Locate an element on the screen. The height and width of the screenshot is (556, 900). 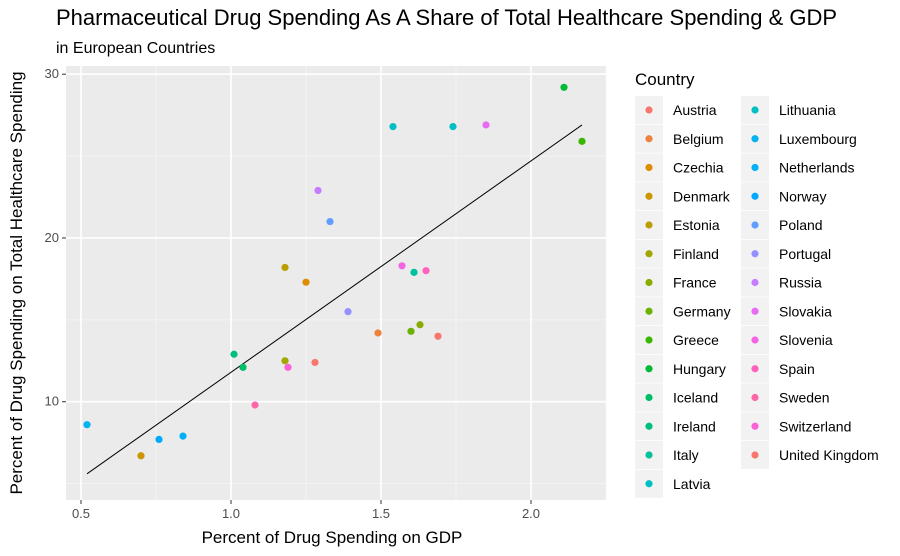
point-switzerland is located at coordinates (288, 367).